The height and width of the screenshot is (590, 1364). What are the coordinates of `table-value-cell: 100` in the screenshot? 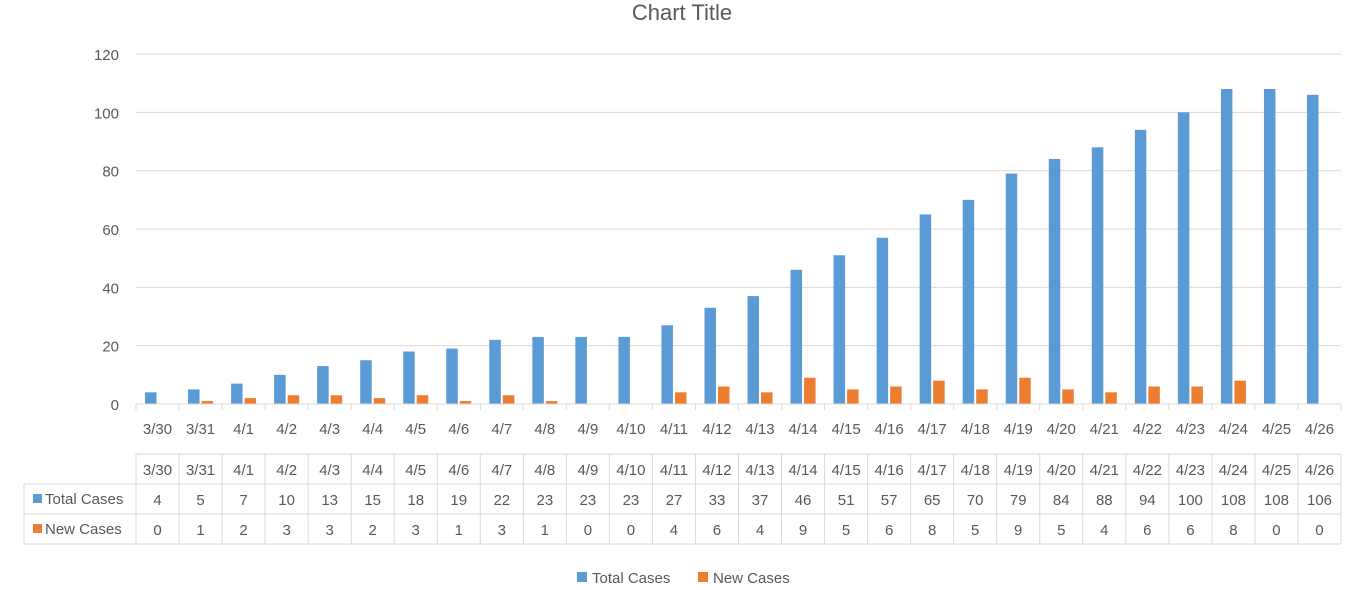 It's located at (1190, 500).